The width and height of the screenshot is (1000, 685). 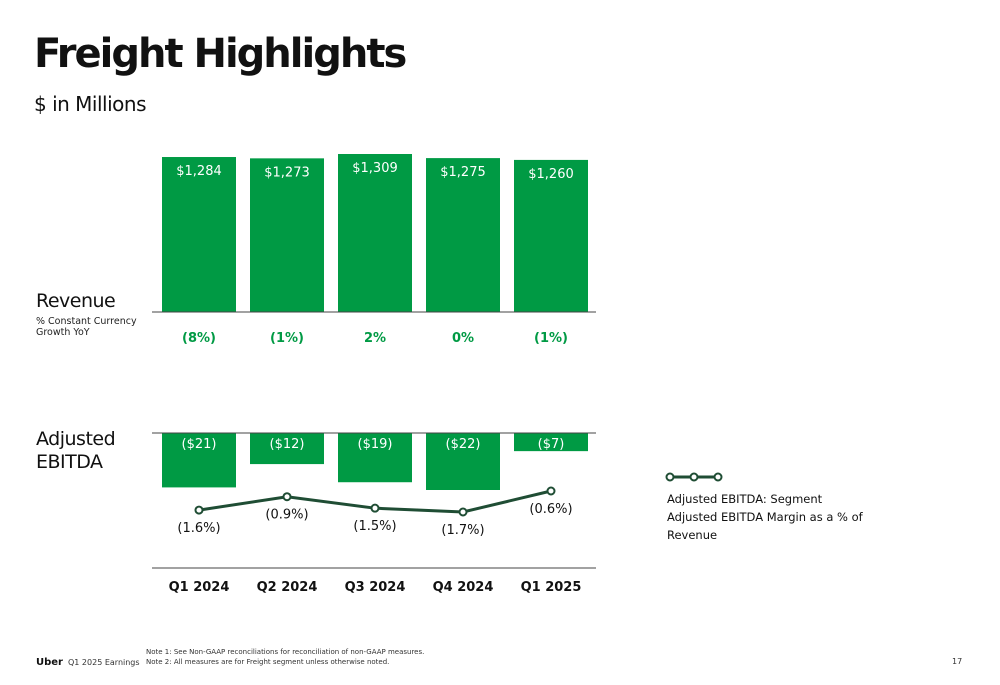 What do you see at coordinates (199, 338) in the screenshot?
I see `growth-label: (8%)` at bounding box center [199, 338].